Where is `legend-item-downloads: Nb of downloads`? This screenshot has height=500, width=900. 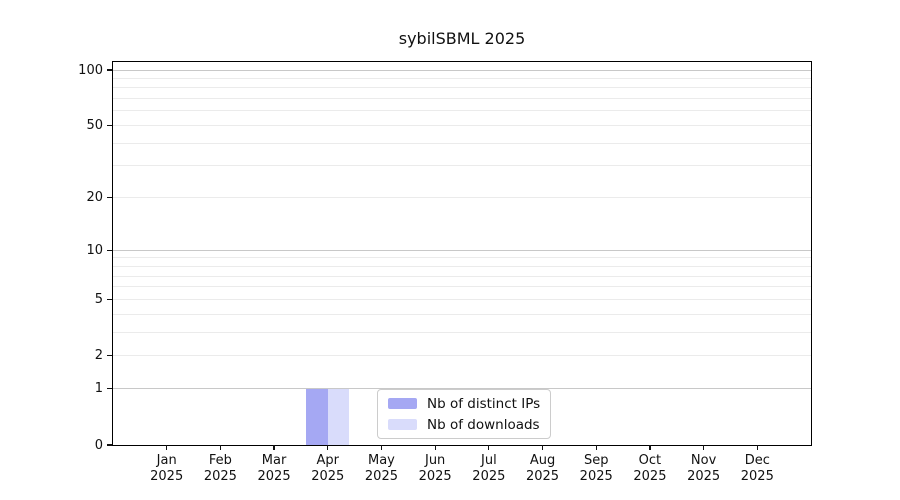
legend-item-downloads: Nb of downloads is located at coordinates (464, 424).